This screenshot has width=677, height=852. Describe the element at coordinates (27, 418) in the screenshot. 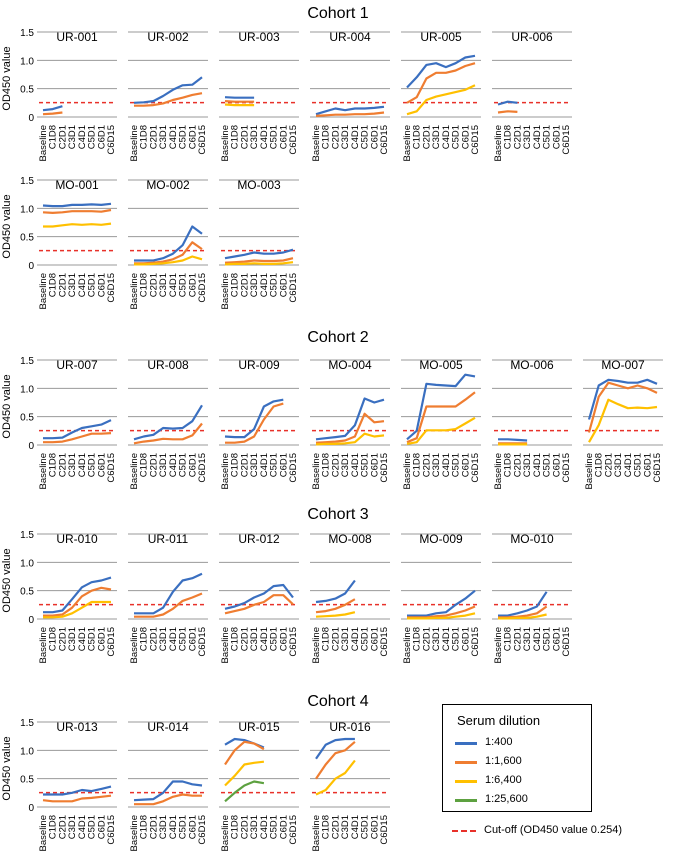

I see `y-tick-label: 0.5` at that location.